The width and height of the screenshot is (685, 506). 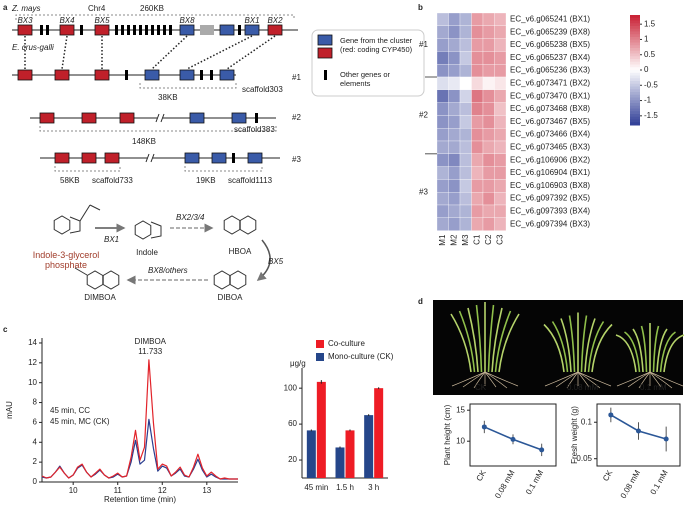 I want to click on x-tick-label: 13, so click(x=206, y=490).